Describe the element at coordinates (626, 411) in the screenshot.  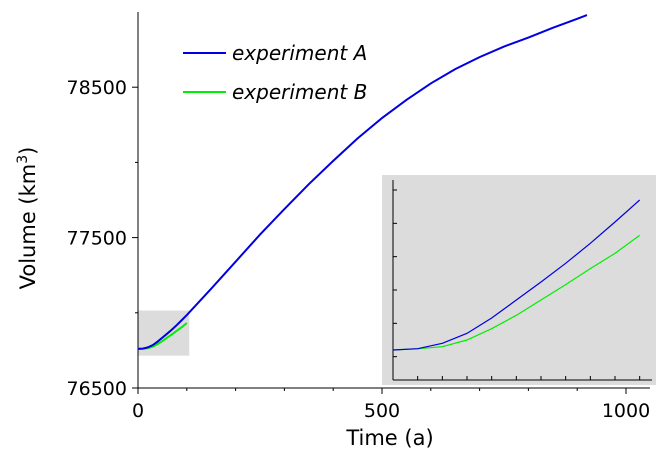
I see `x-tick-label-2: 1000` at that location.